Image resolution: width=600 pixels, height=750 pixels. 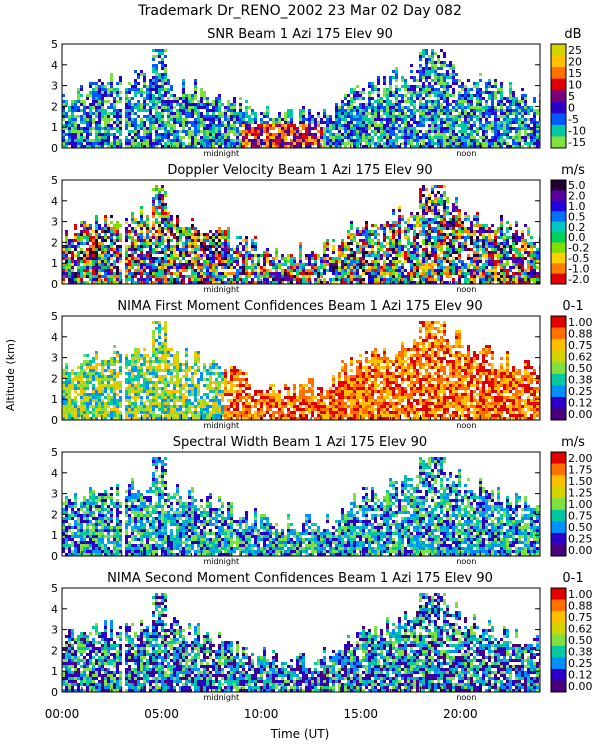 I want to click on midnight-marker: midnight, so click(x=221, y=153).